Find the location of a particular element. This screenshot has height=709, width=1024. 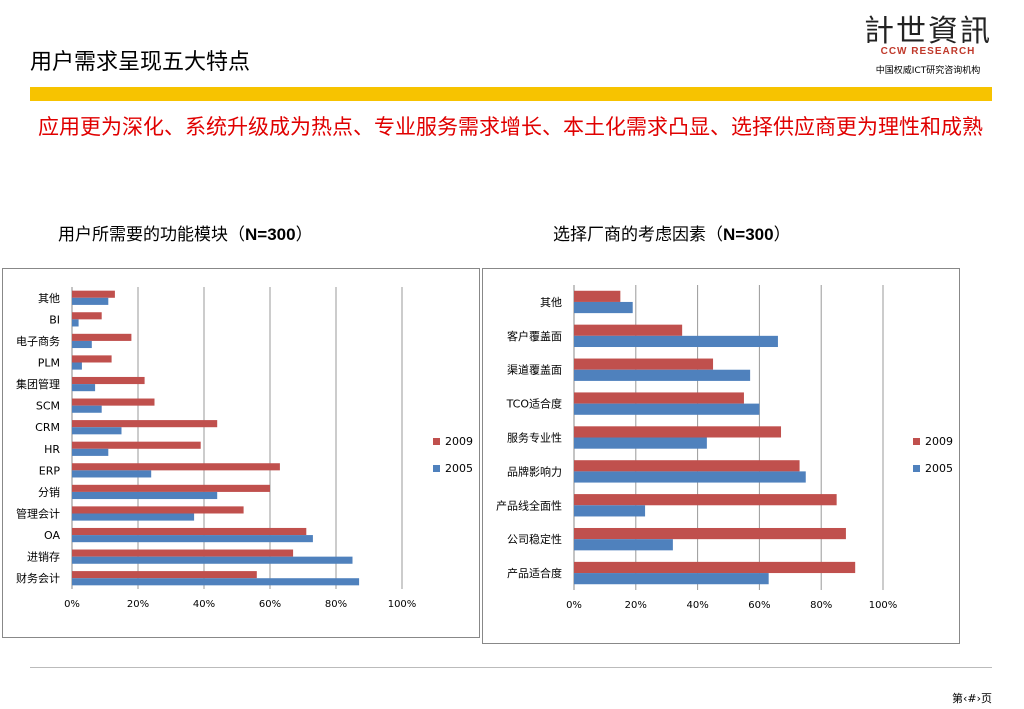

category-label: SCM is located at coordinates (48, 406).